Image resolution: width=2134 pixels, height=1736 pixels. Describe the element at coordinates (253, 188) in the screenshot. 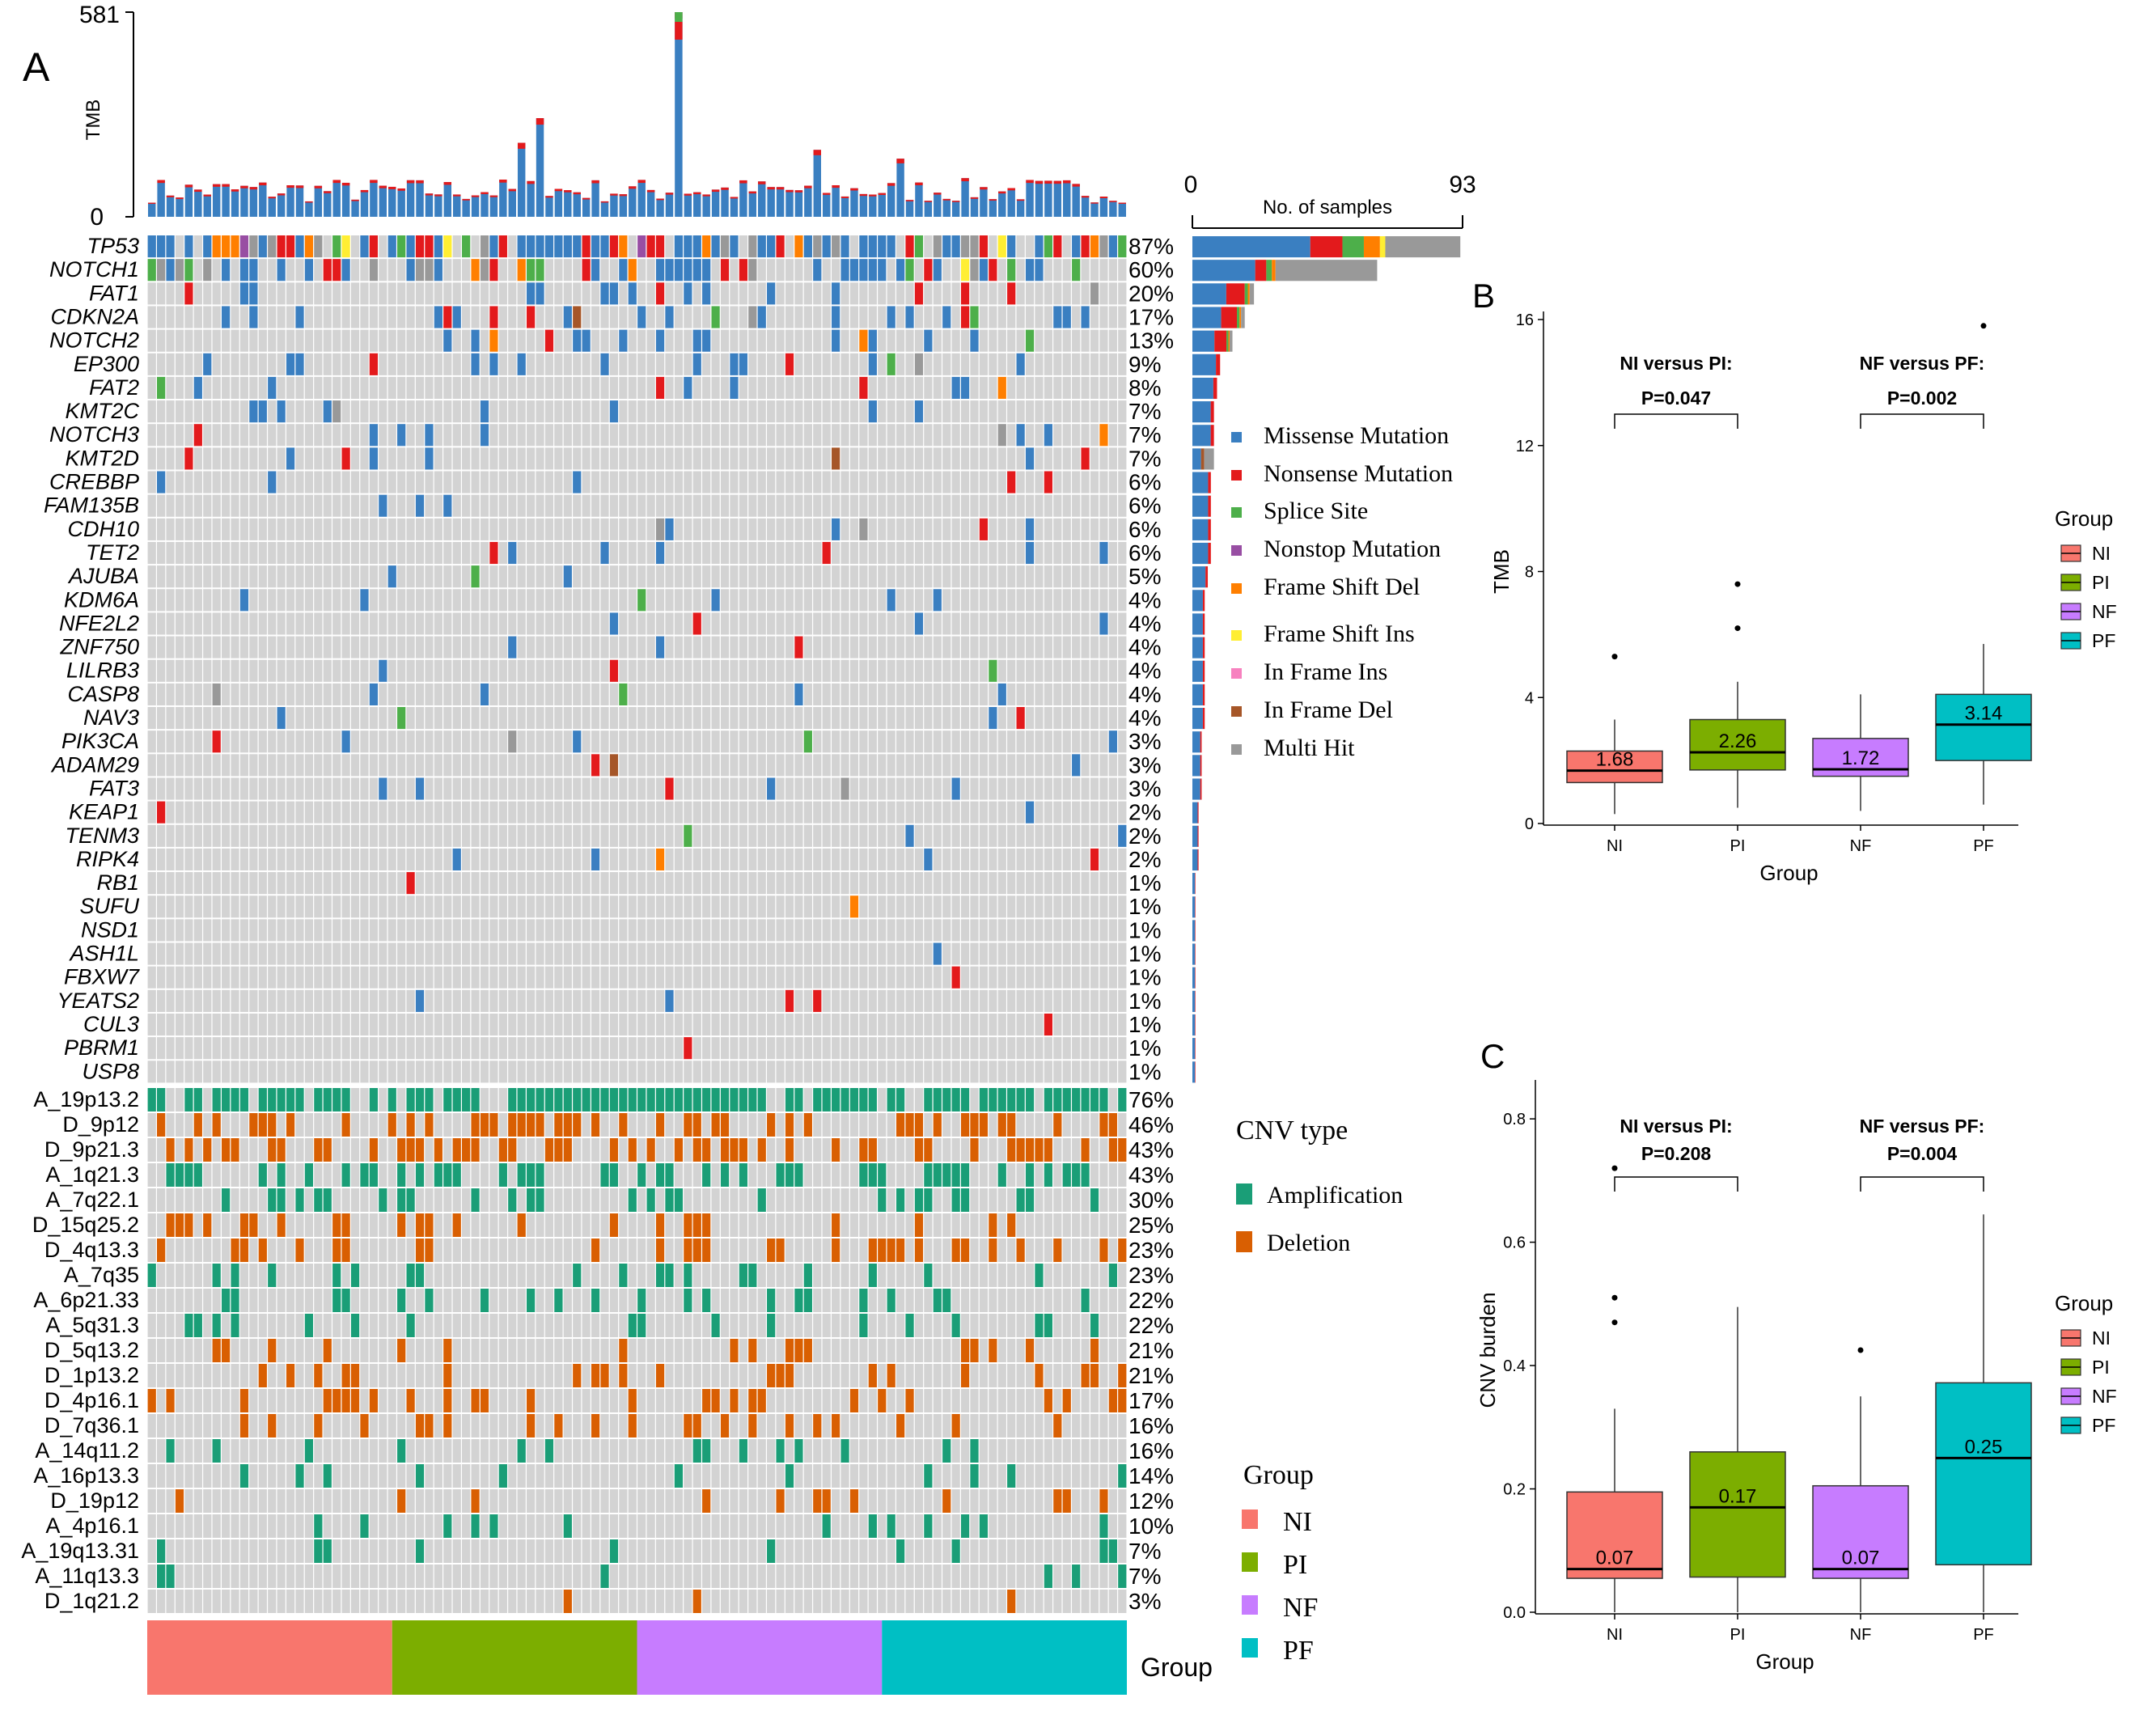

I see `tmb-bar-nonsense` at that location.